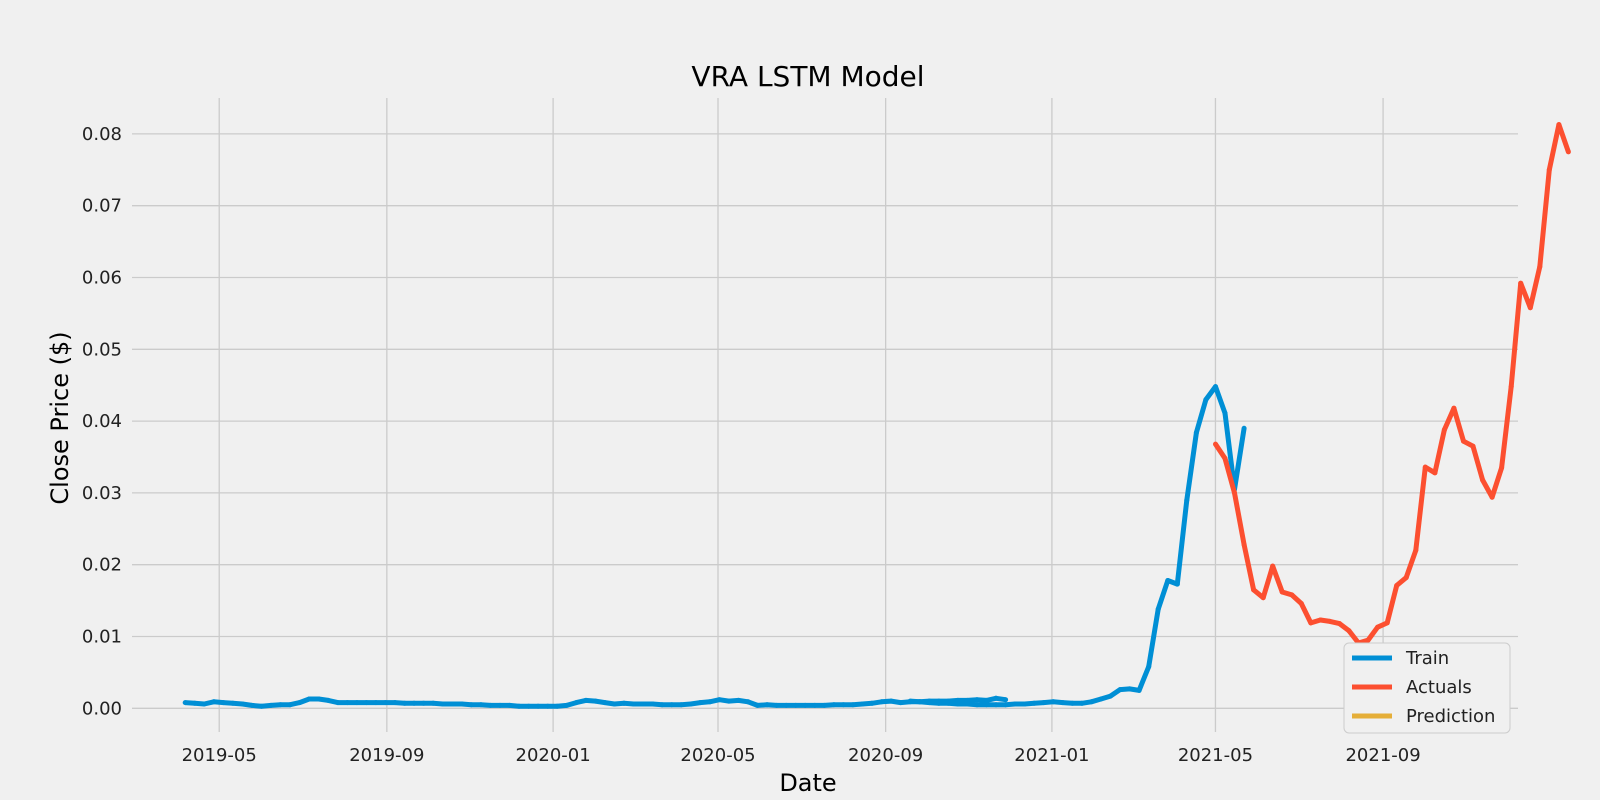 This screenshot has height=800, width=1600. I want to click on x-tick-label: 2020-01, so click(553, 755).